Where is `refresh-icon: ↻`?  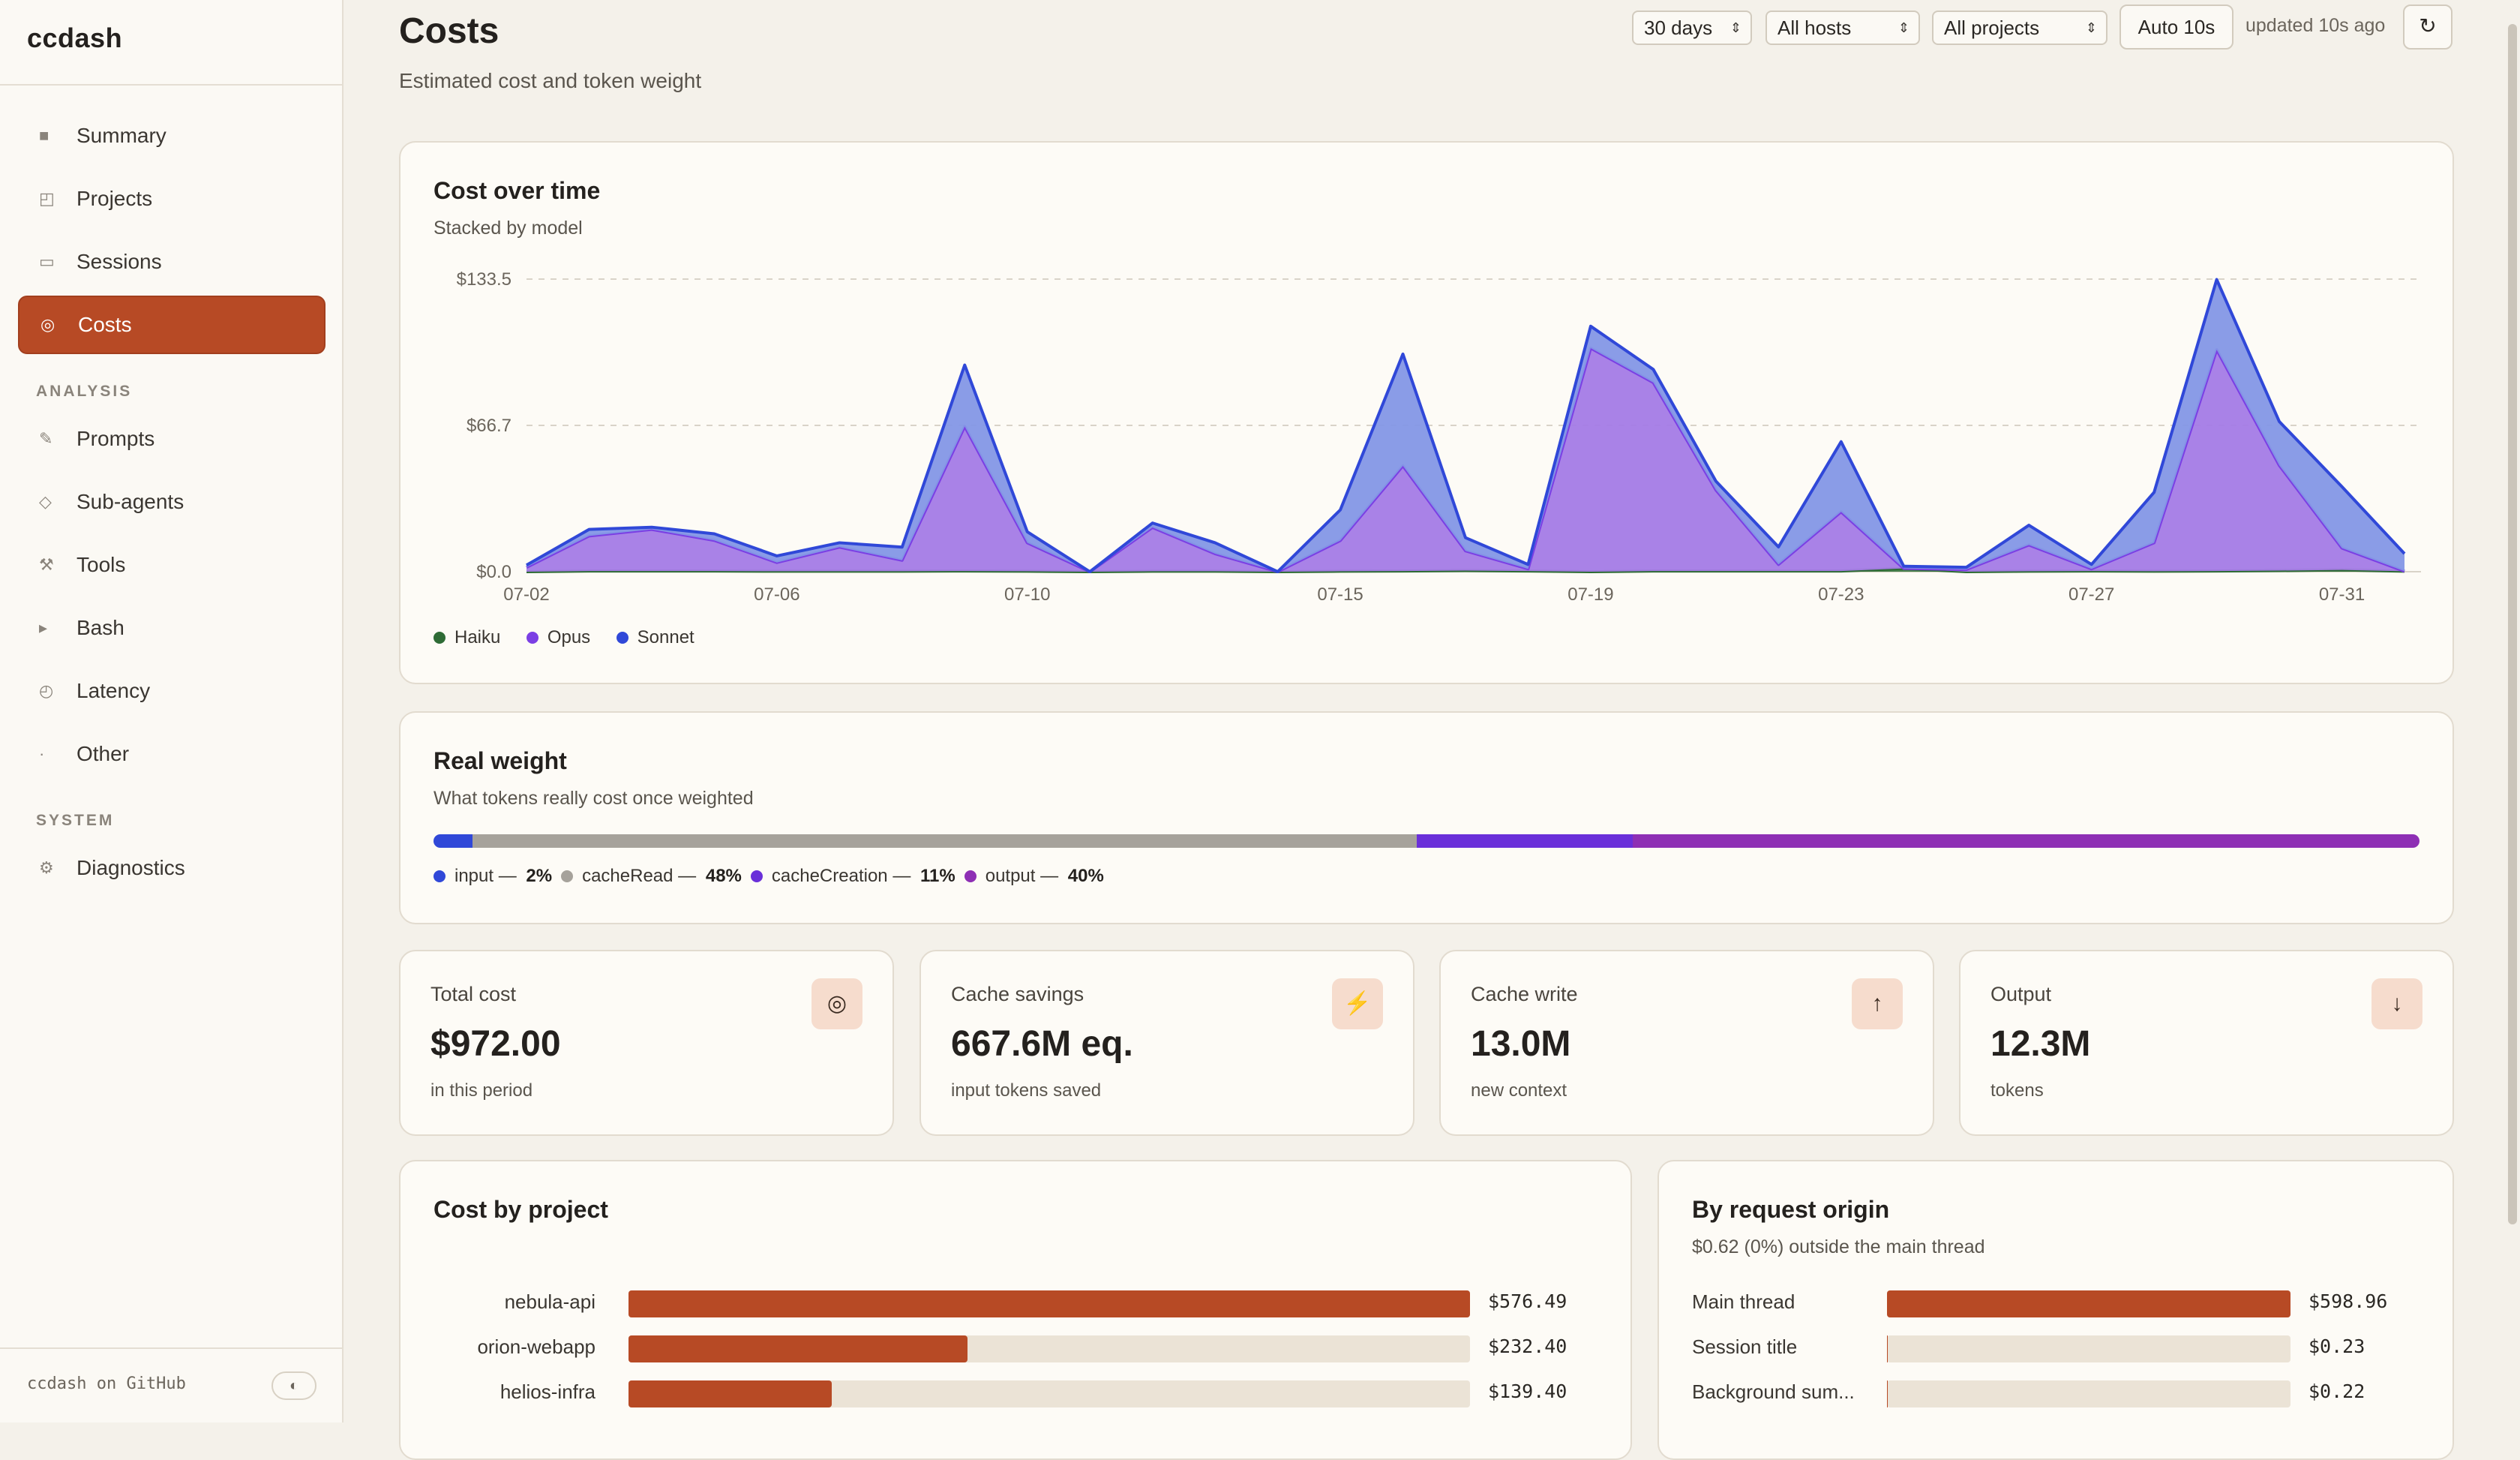 refresh-icon: ↻ is located at coordinates (2427, 26).